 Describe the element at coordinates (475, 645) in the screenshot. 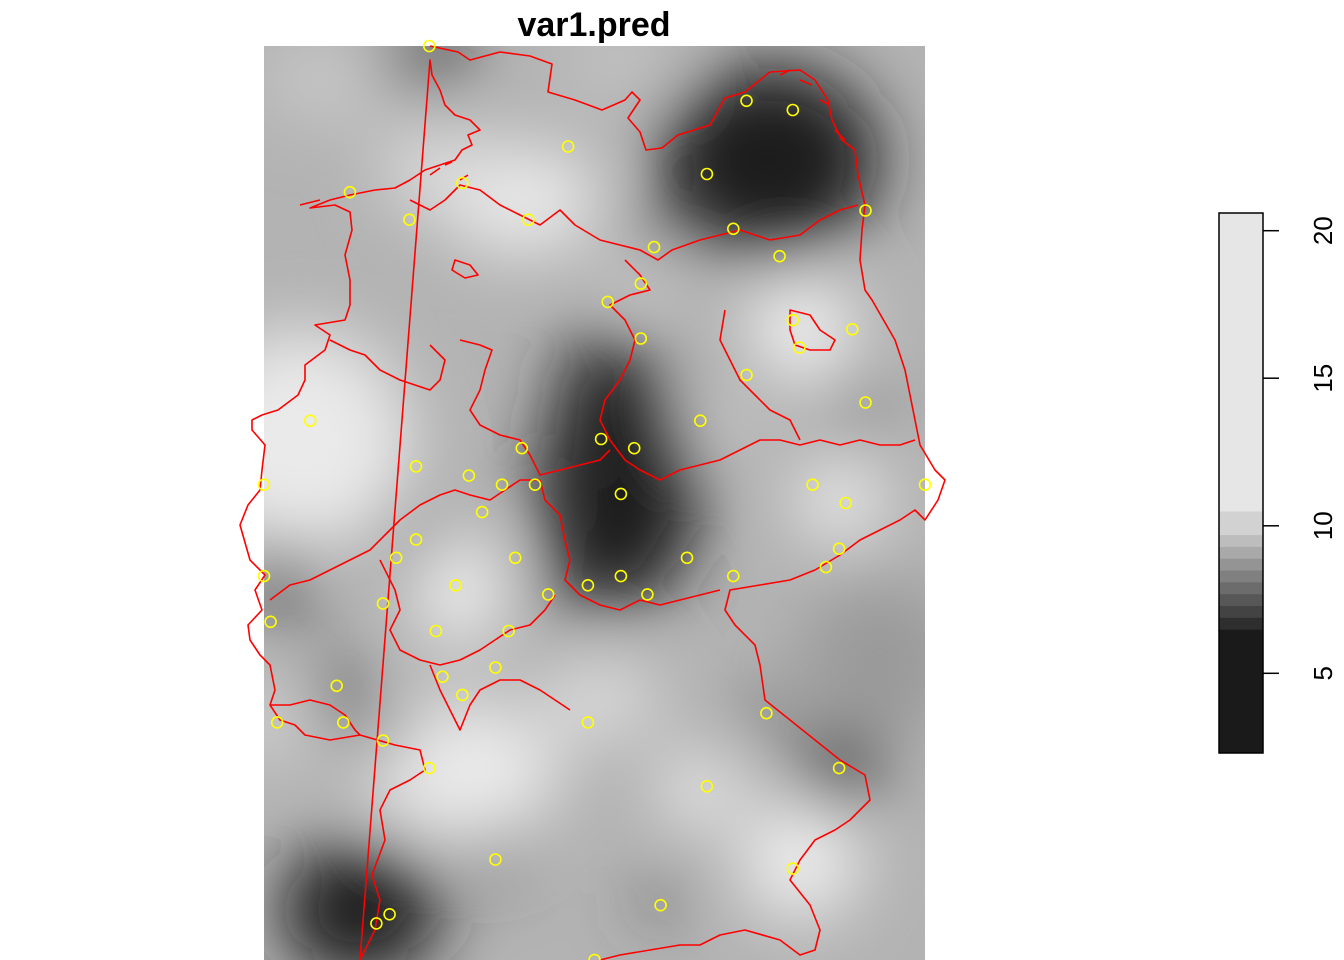

I see `state-lines-south` at that location.